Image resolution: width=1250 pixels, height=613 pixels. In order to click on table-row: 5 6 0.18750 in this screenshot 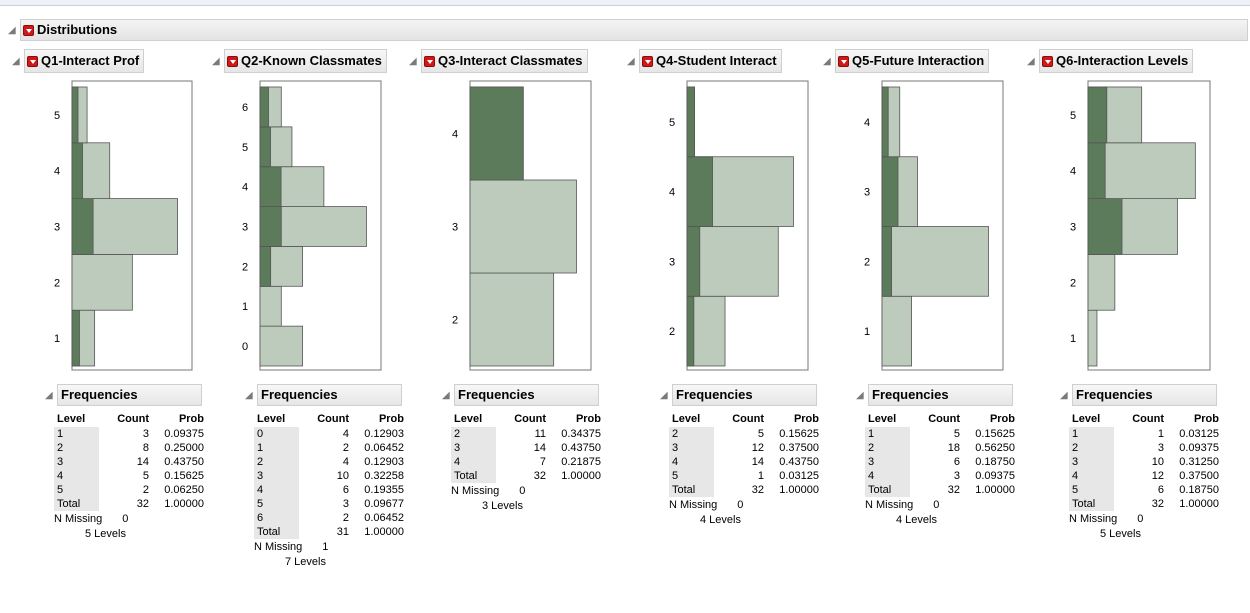, I will do `click(1144, 490)`.